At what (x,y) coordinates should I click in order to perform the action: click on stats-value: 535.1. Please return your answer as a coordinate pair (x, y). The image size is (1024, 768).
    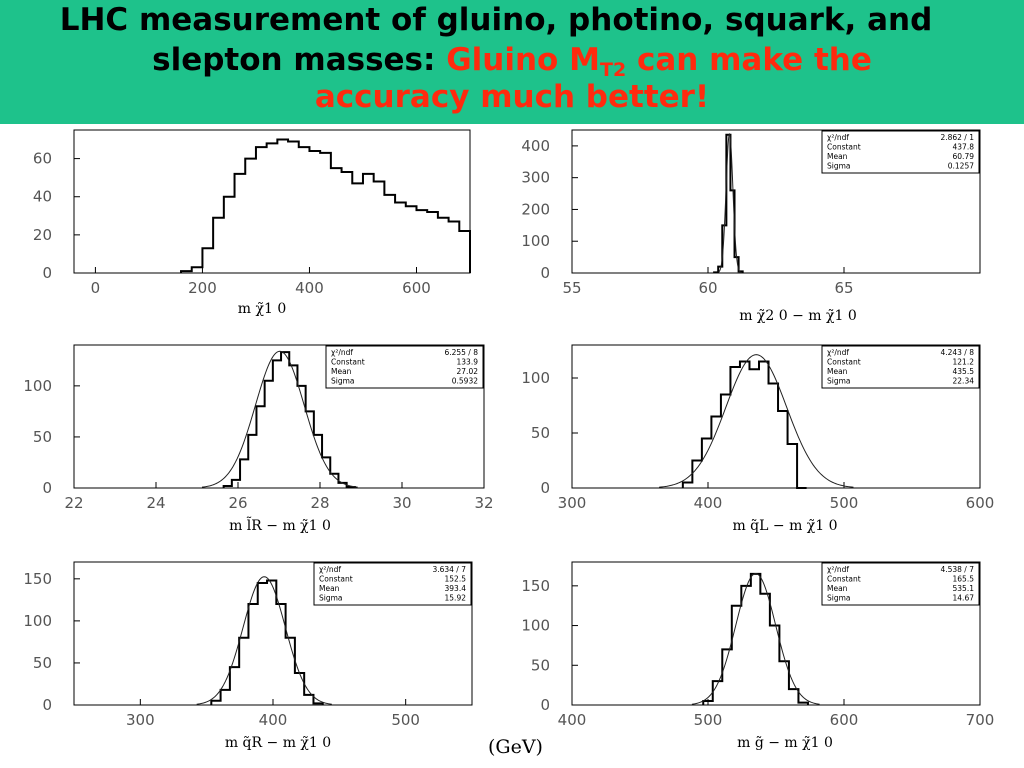
    Looking at the image, I should click on (964, 588).